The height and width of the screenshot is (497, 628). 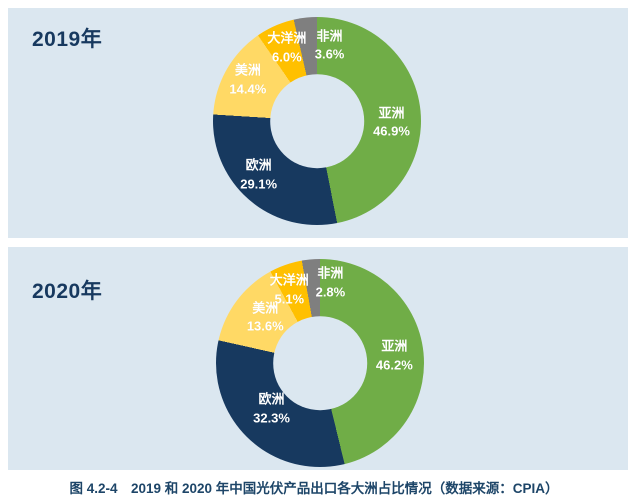 I want to click on donut-hole-2019, so click(x=317, y=121).